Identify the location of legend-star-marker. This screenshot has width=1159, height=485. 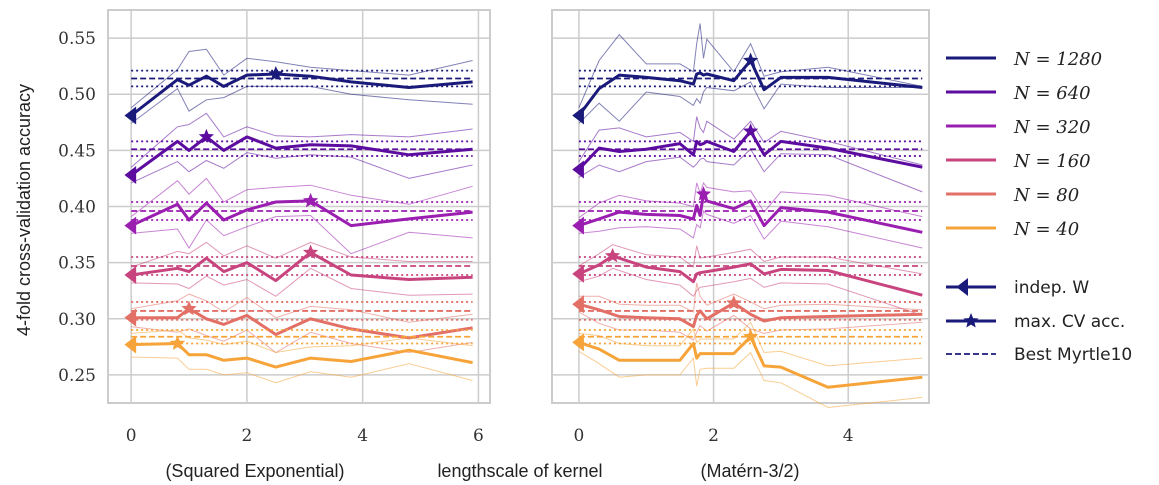
(971, 320).